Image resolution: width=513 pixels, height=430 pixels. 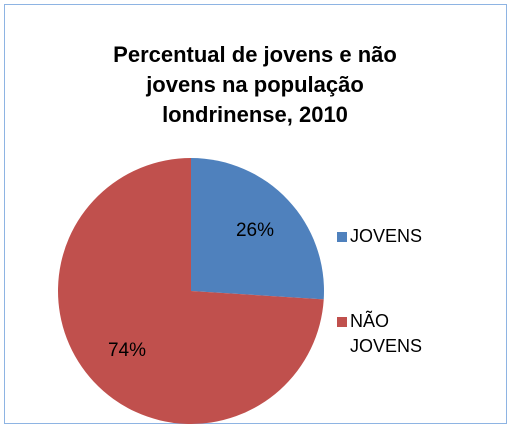 What do you see at coordinates (255, 230) in the screenshot?
I see `data-label: 26%` at bounding box center [255, 230].